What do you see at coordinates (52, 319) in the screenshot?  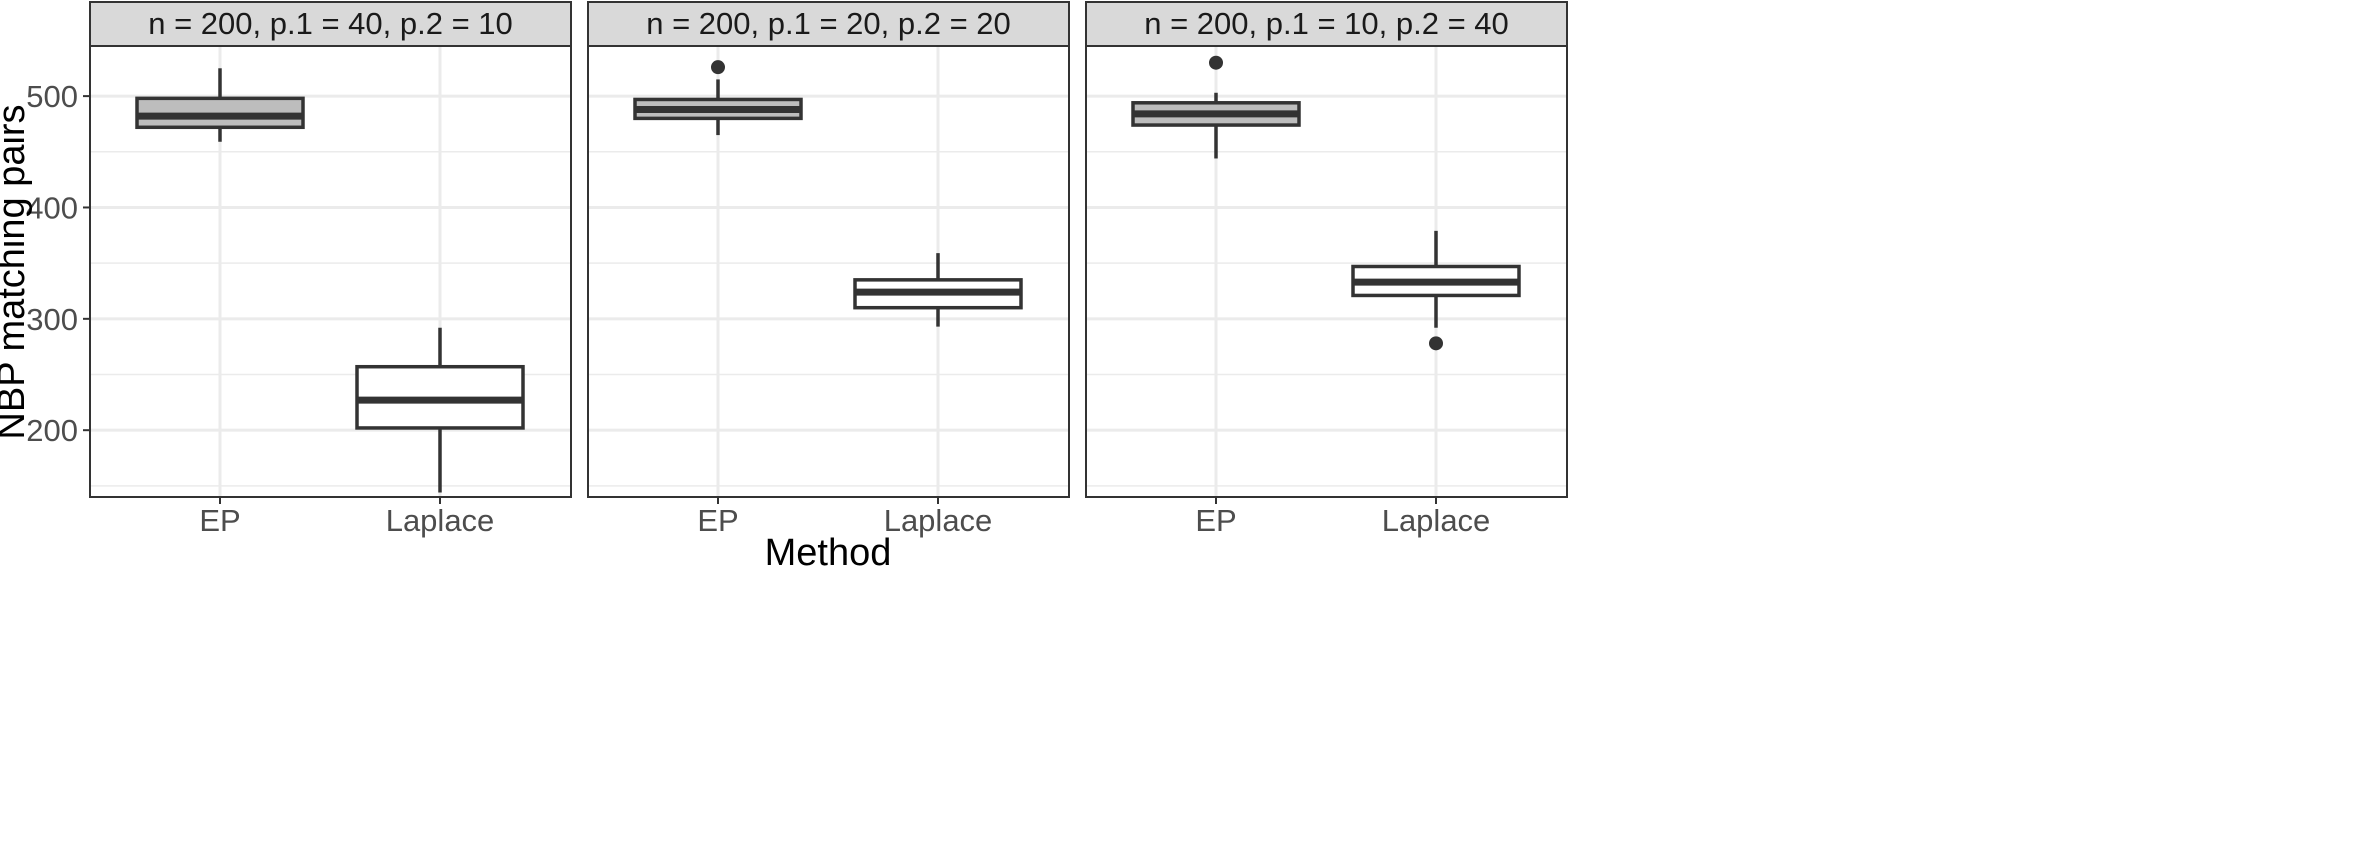 I see `y-tick-label: 300` at bounding box center [52, 319].